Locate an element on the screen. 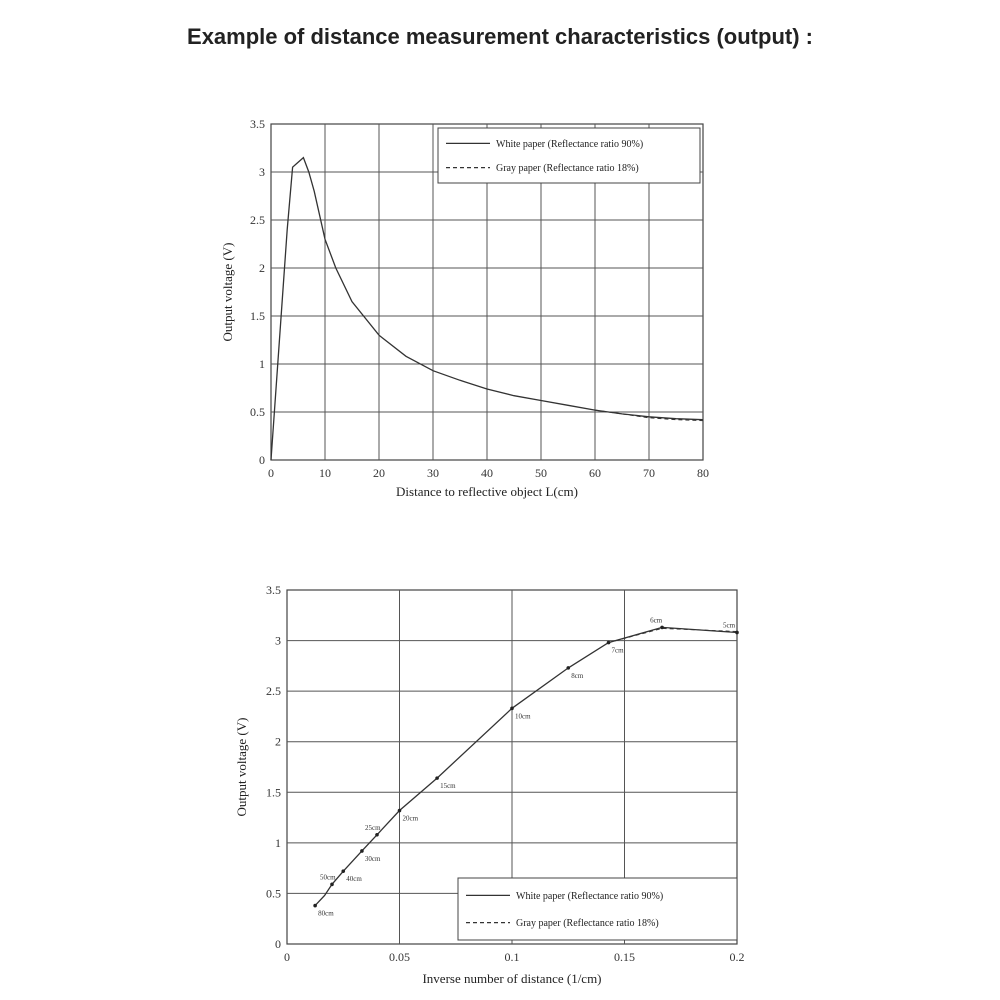  x-tick-label: 50 is located at coordinates (541, 473).